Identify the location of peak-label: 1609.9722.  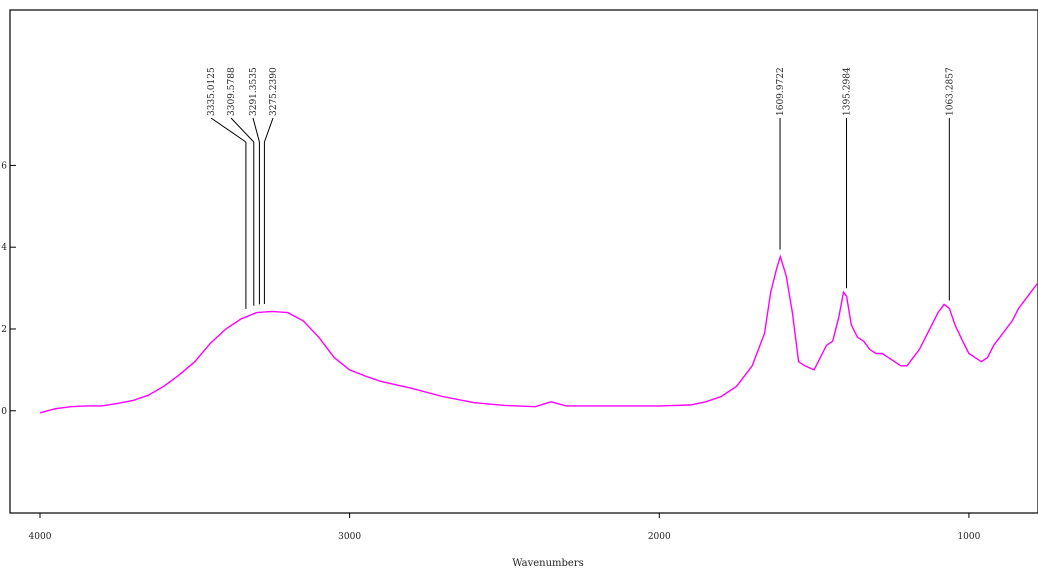
(781, 91).